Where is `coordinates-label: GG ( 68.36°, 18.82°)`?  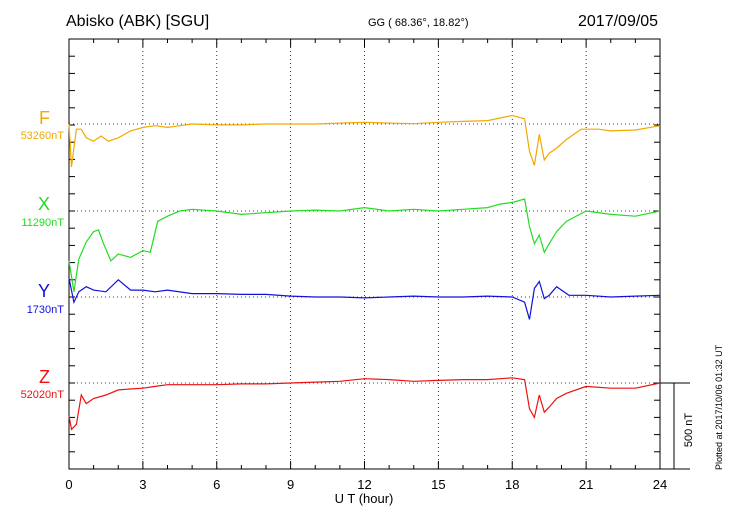 coordinates-label: GG ( 68.36°, 18.82°) is located at coordinates (418, 23).